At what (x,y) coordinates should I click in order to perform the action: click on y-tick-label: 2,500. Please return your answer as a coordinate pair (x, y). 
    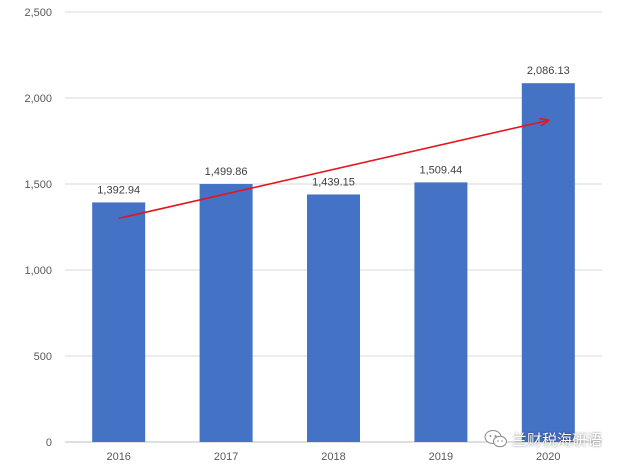
    Looking at the image, I should click on (38, 13).